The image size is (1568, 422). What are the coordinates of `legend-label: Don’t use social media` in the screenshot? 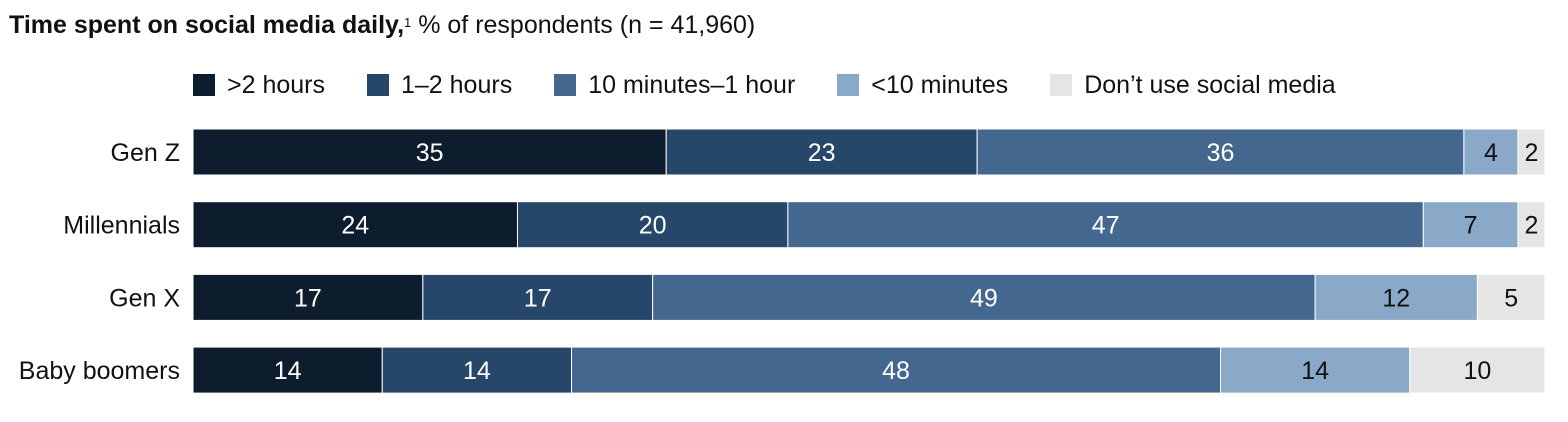 It's located at (1210, 84).